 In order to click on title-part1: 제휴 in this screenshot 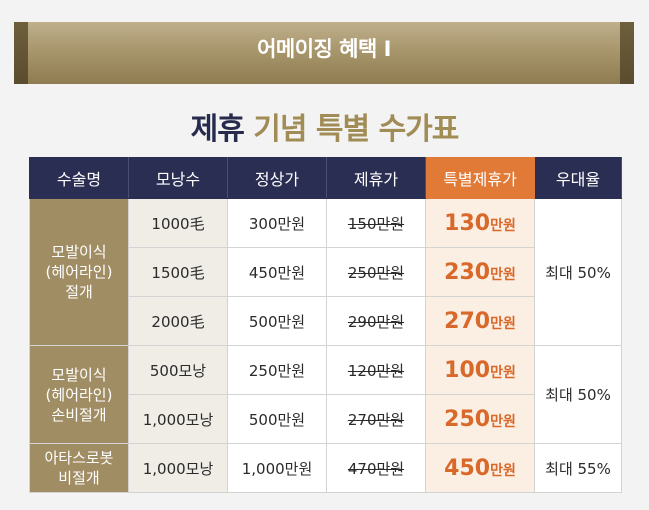, I will do `click(217, 129)`.